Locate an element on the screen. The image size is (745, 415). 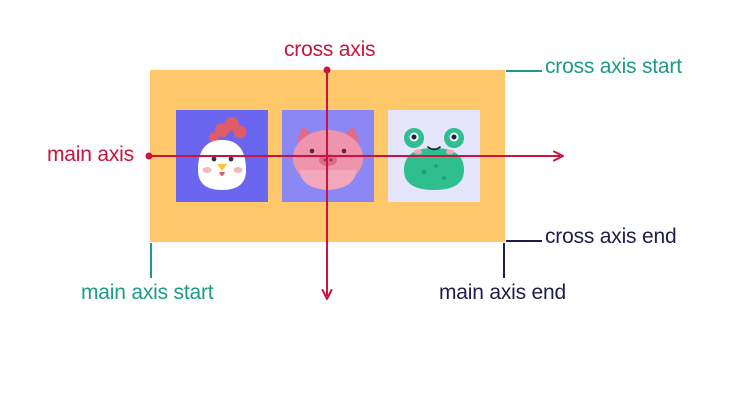
main-axis-start-label: main axis start is located at coordinates (147, 292).